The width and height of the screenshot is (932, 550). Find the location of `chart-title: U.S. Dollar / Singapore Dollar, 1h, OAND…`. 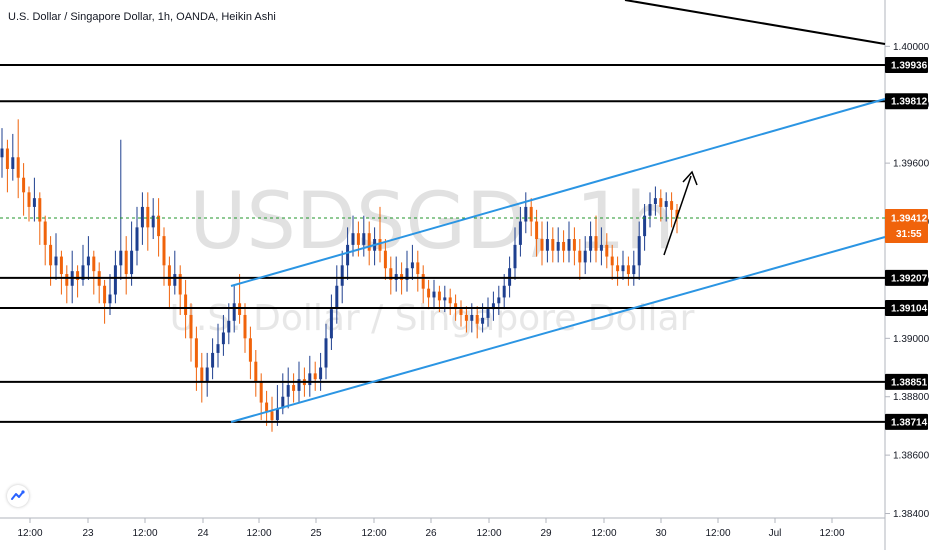

chart-title: U.S. Dollar / Singapore Dollar, 1h, OAND… is located at coordinates (142, 17).